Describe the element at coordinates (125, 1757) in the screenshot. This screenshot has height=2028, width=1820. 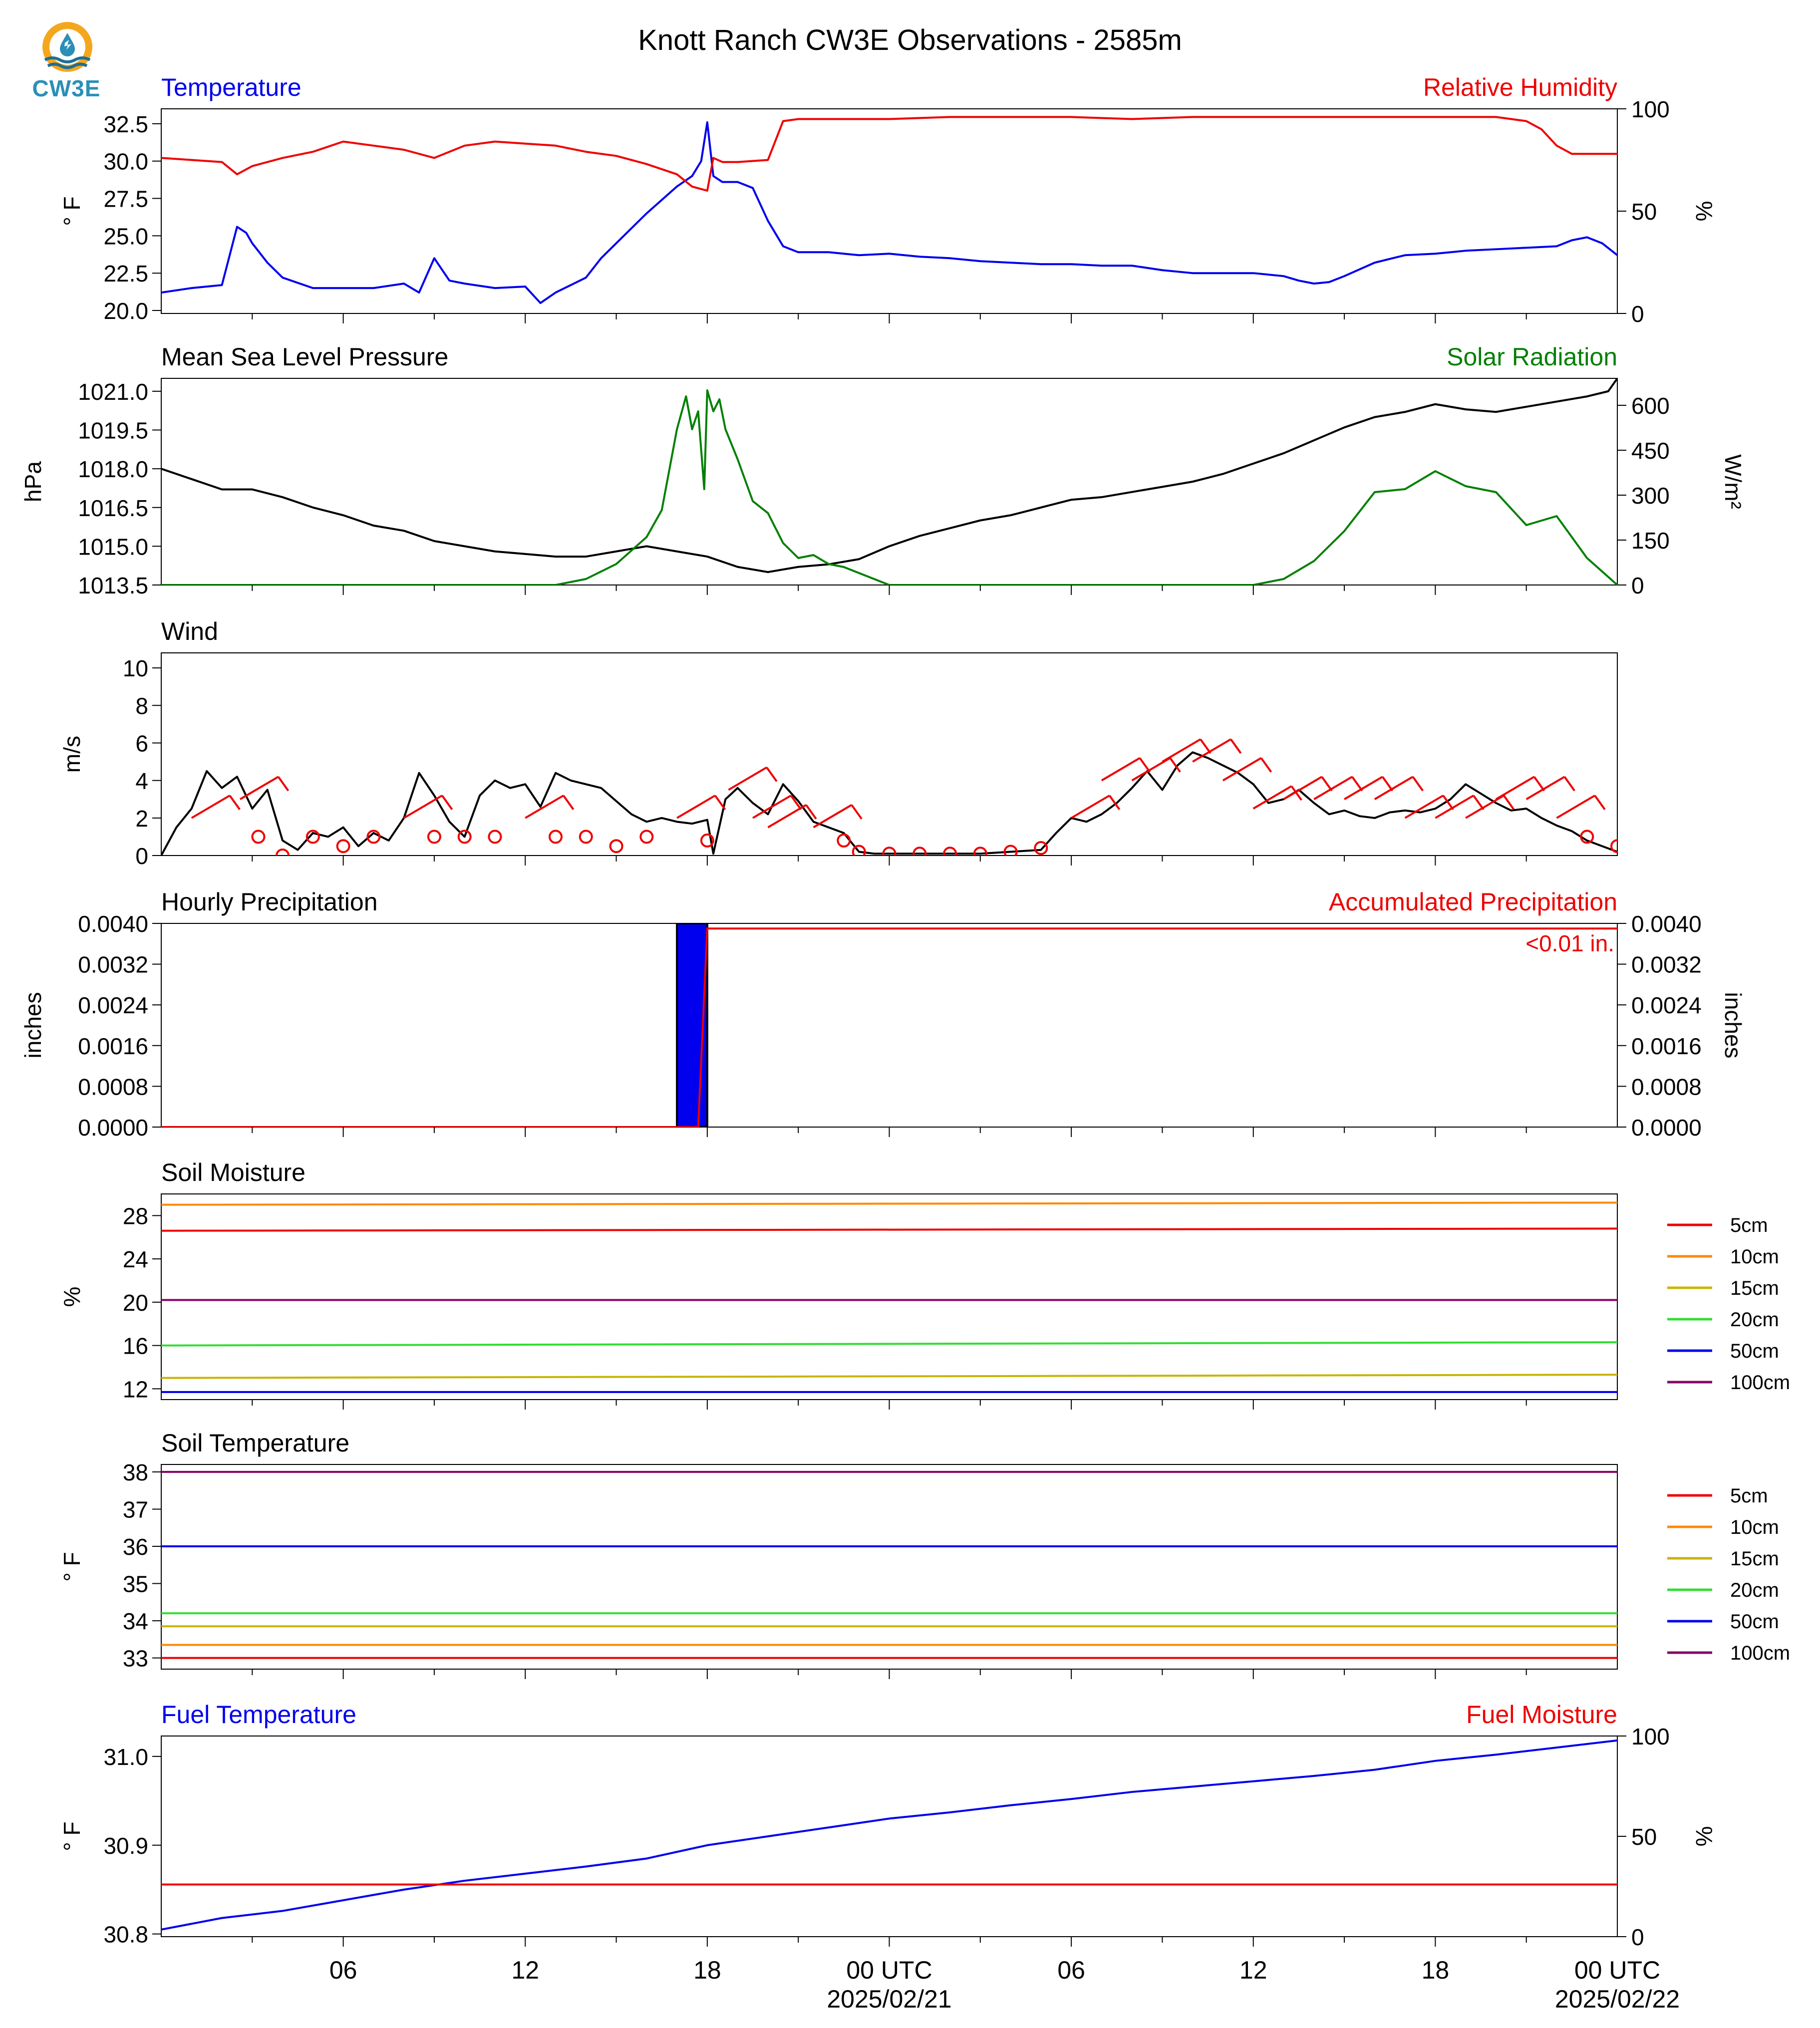
I see `ytick-label-left: 31.0` at that location.